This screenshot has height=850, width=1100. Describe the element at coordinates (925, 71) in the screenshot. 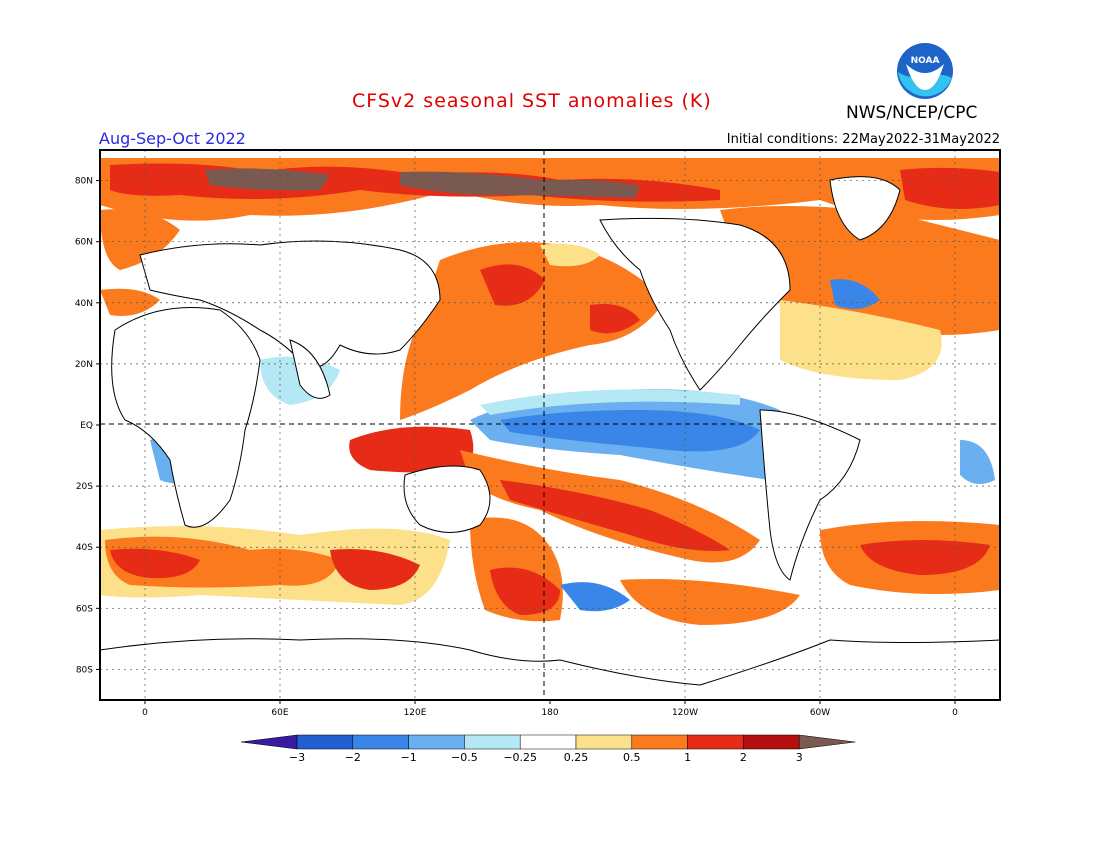

I see `noaa-logo: NOAA` at that location.